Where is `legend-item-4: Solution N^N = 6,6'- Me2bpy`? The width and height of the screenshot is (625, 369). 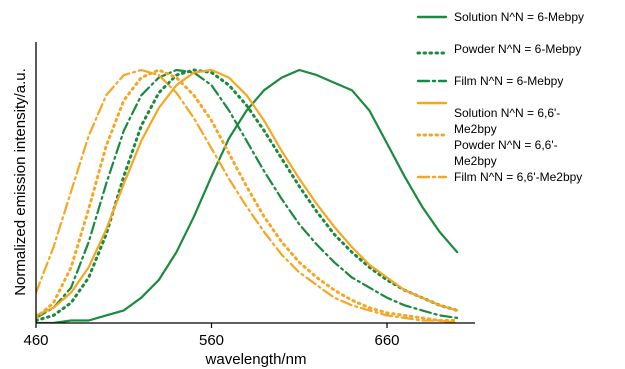
legend-item-4: Solution N^N = 6,6'- Me2bpy is located at coordinates (488, 118).